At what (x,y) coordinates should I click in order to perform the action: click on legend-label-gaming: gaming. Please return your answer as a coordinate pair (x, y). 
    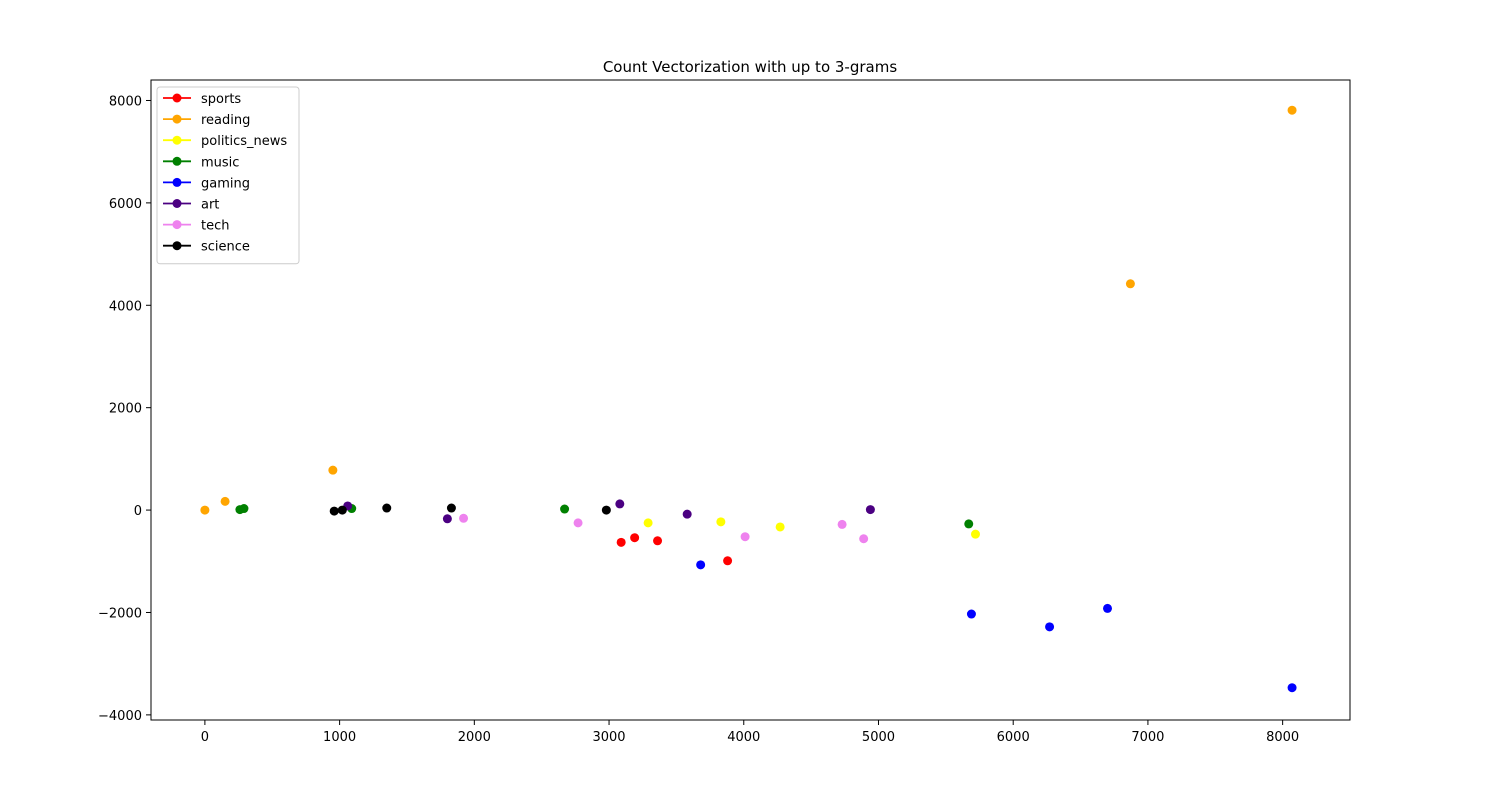
    Looking at the image, I should click on (225, 183).